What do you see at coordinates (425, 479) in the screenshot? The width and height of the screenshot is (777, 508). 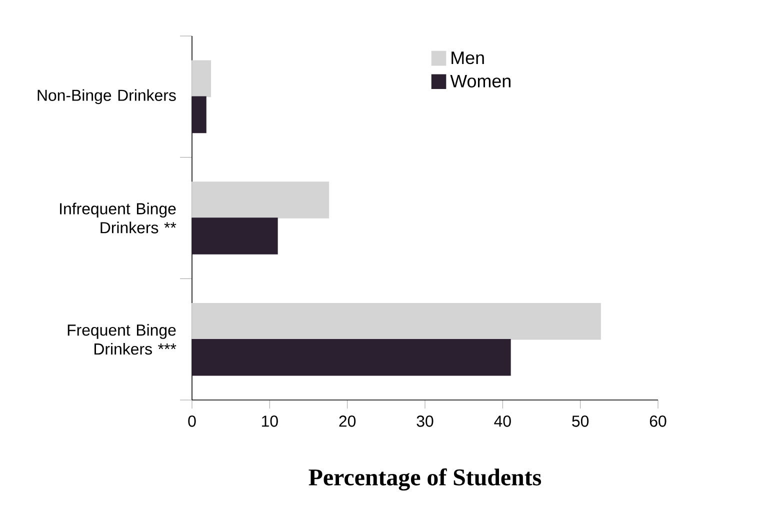 I see `x-axis-title: Percentage of Students` at bounding box center [425, 479].